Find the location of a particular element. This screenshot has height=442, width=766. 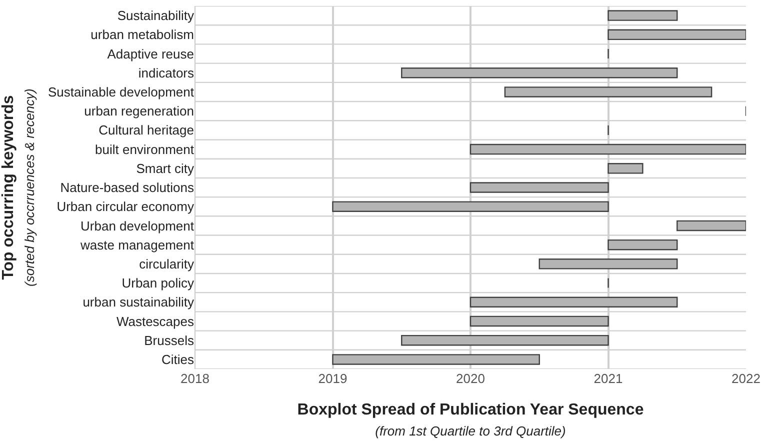

y-tick-label: urban regeneration is located at coordinates (139, 111).